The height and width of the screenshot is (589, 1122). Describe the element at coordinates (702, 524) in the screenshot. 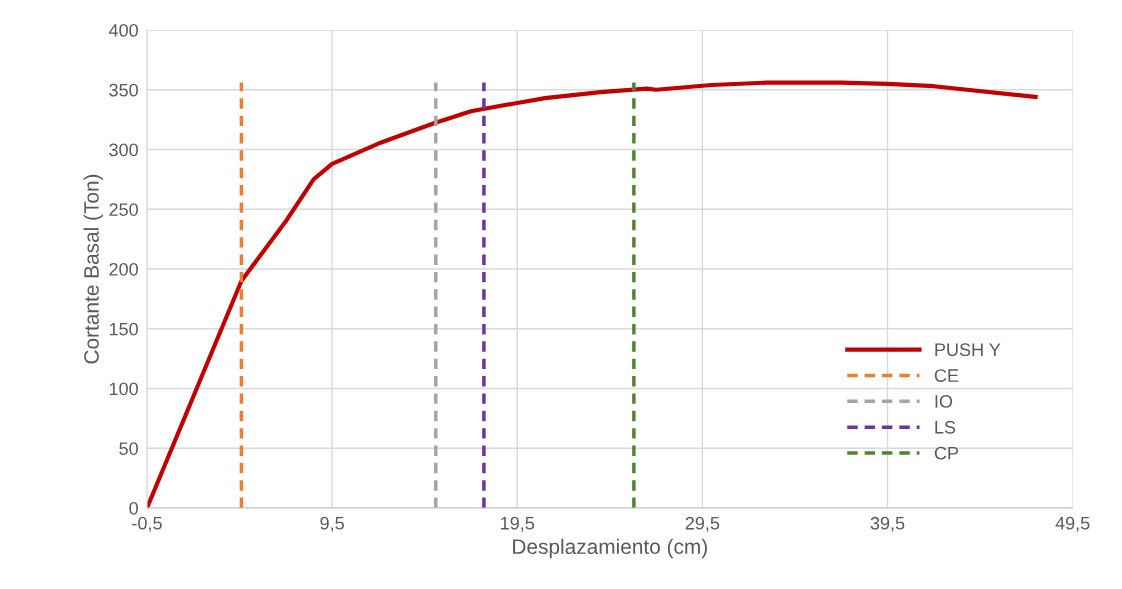

I see `x-tick-label: 29,5` at that location.